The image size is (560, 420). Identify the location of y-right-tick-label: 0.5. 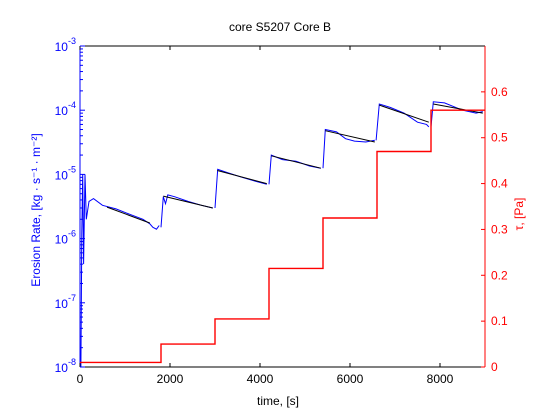
(499, 138).